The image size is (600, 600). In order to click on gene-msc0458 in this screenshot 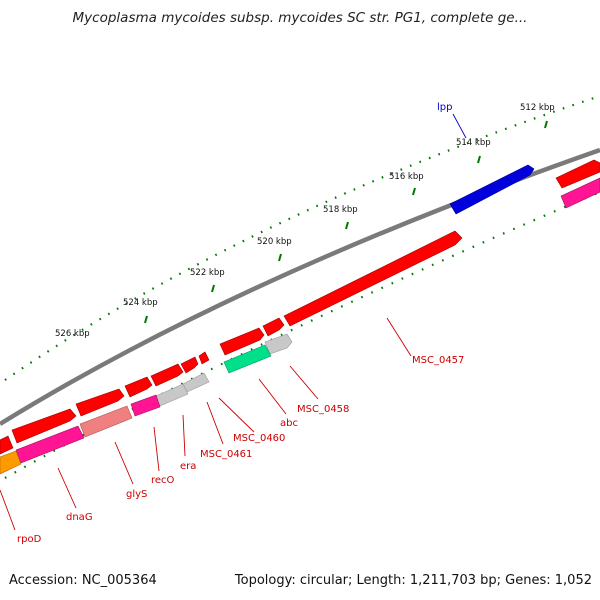, I will do `click(278, 344)`.